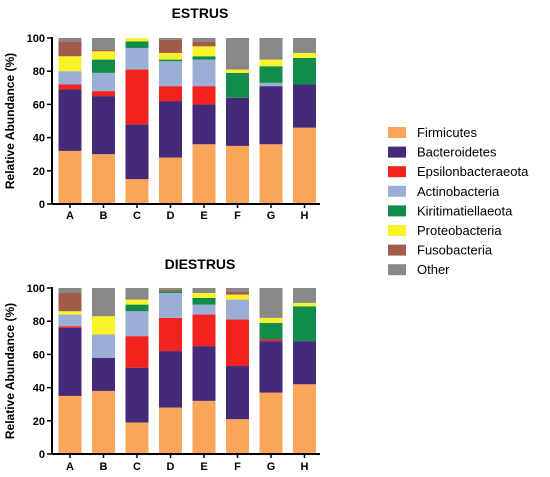 The width and height of the screenshot is (550, 477). Describe the element at coordinates (397, 230) in the screenshot. I see `legend-swatch-proteobacteria` at that location.